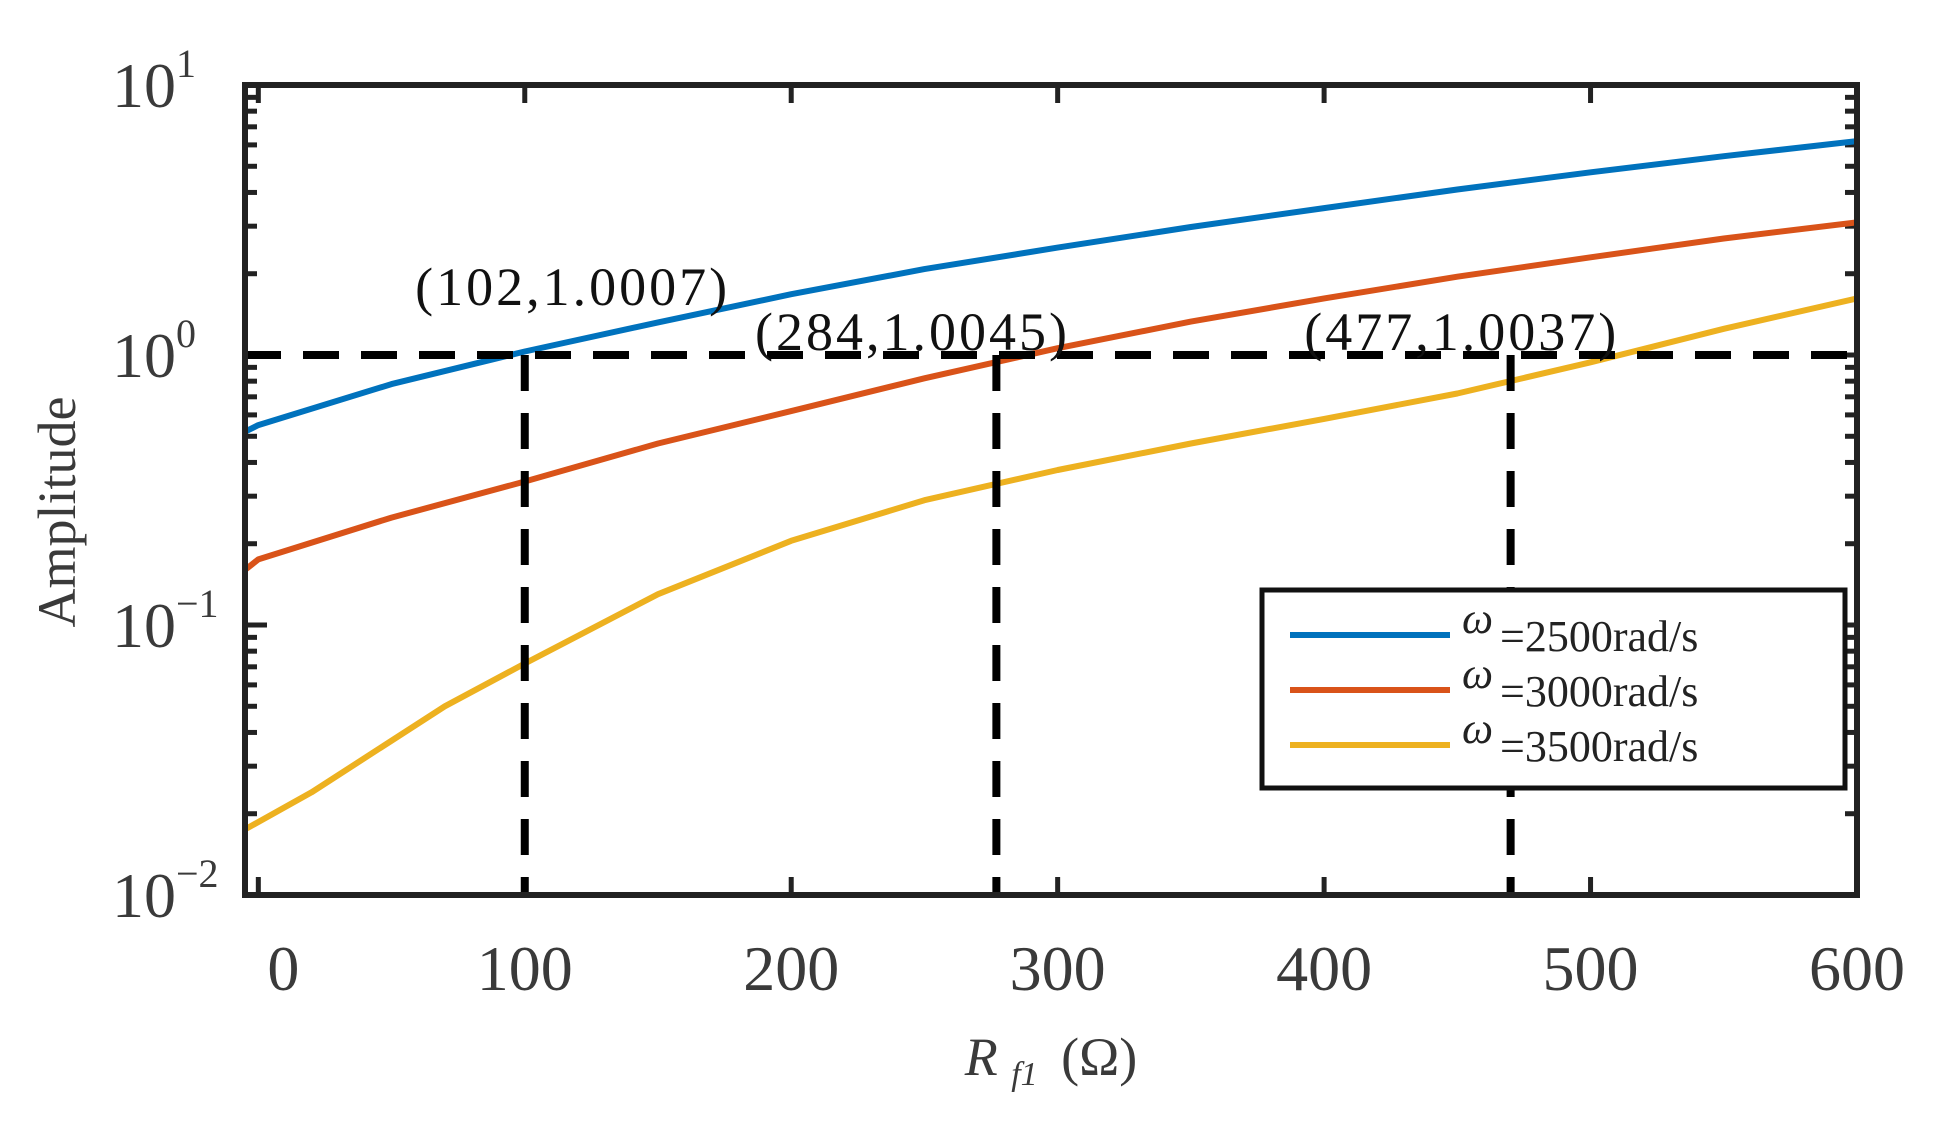  Describe the element at coordinates (572, 287) in the screenshot. I see `annotation-label: (102,1.0007)` at that location.